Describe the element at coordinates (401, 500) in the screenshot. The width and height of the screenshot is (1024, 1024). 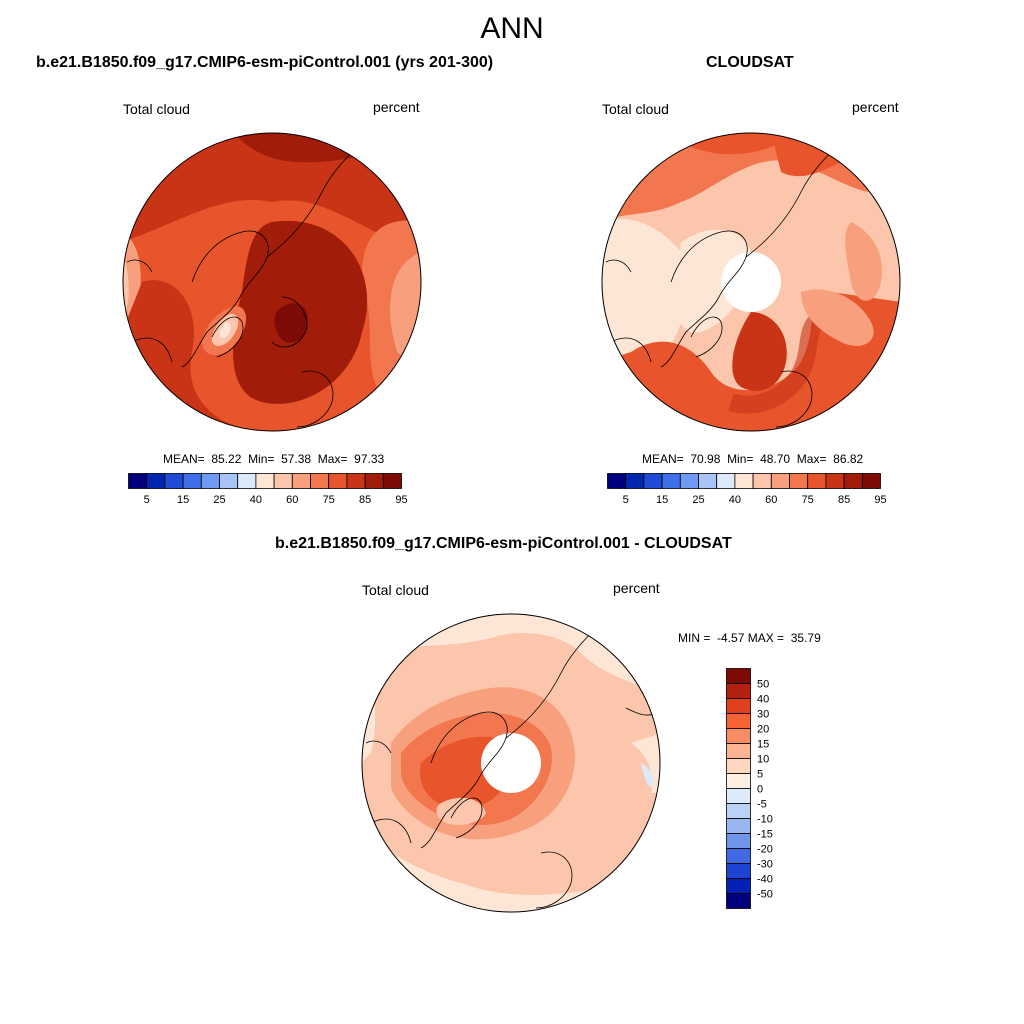
I see `panel1-colorbar-tick-label: 95` at that location.